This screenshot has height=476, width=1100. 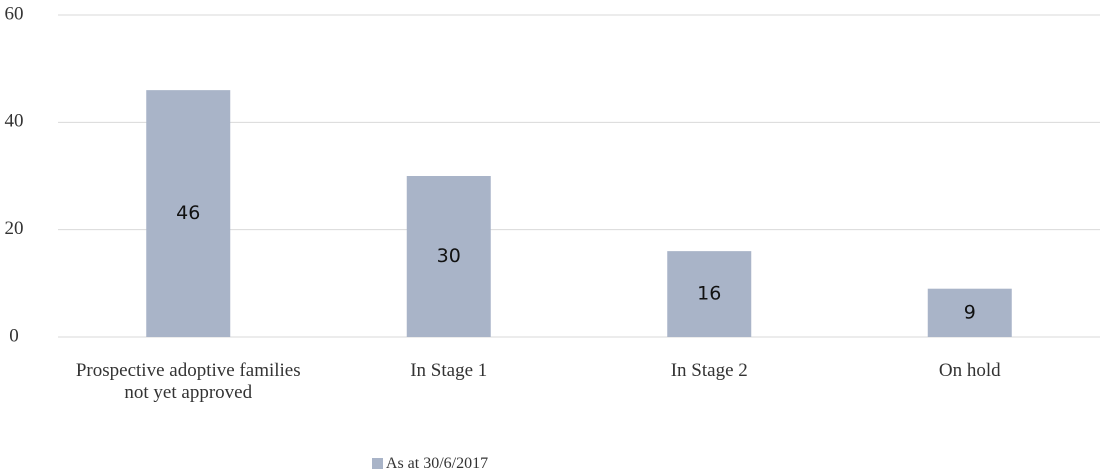 I want to click on legend-label: As at 30/6/2017, so click(x=437, y=463).